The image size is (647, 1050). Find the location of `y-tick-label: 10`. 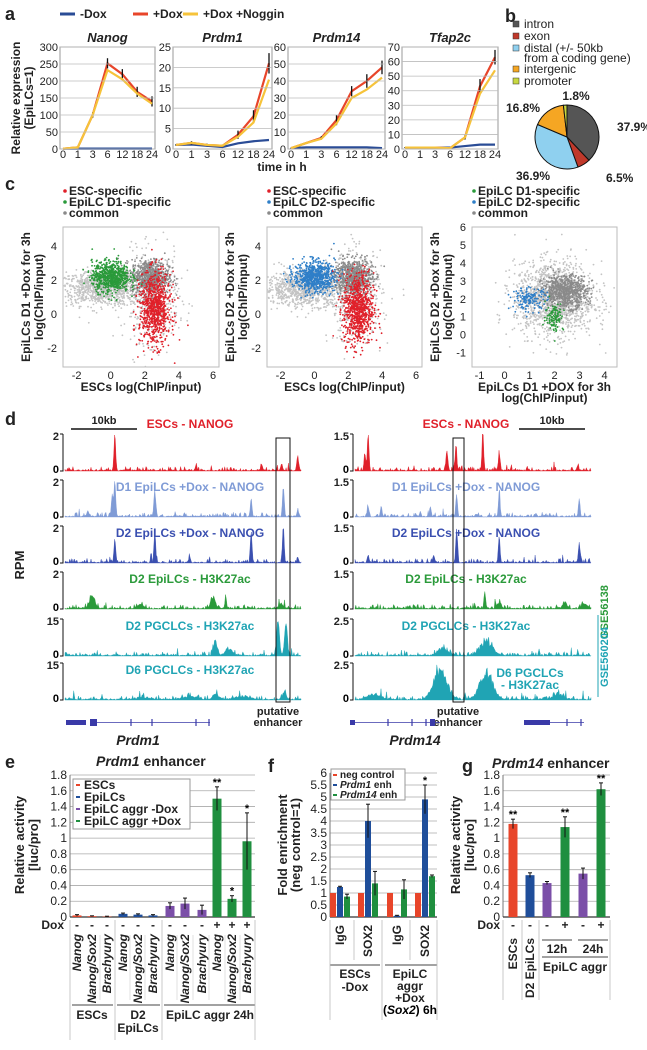

y-tick-label: 10 is located at coordinates (394, 135).